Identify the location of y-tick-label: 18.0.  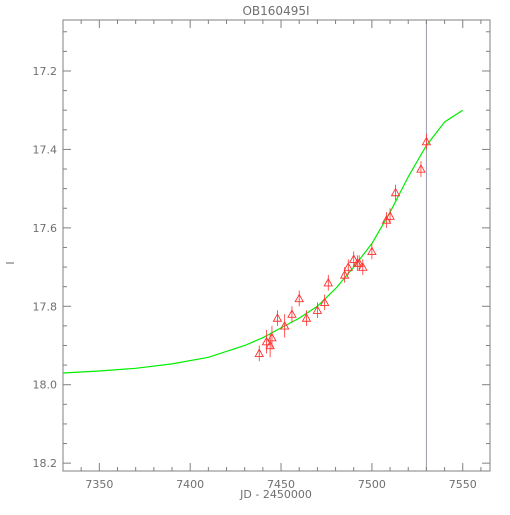
(45, 385).